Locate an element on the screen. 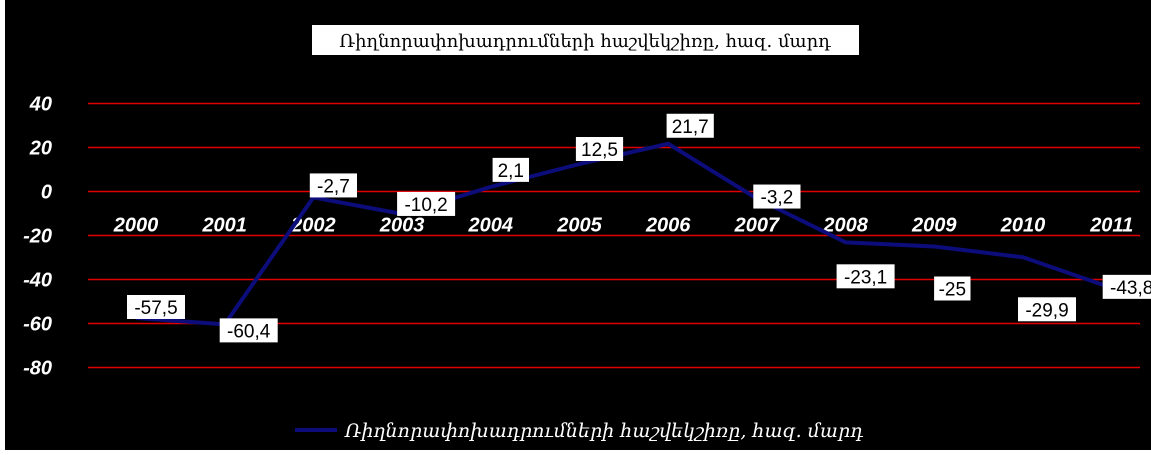 This screenshot has width=1151, height=455. data-label-text: 21,7 is located at coordinates (690, 127).